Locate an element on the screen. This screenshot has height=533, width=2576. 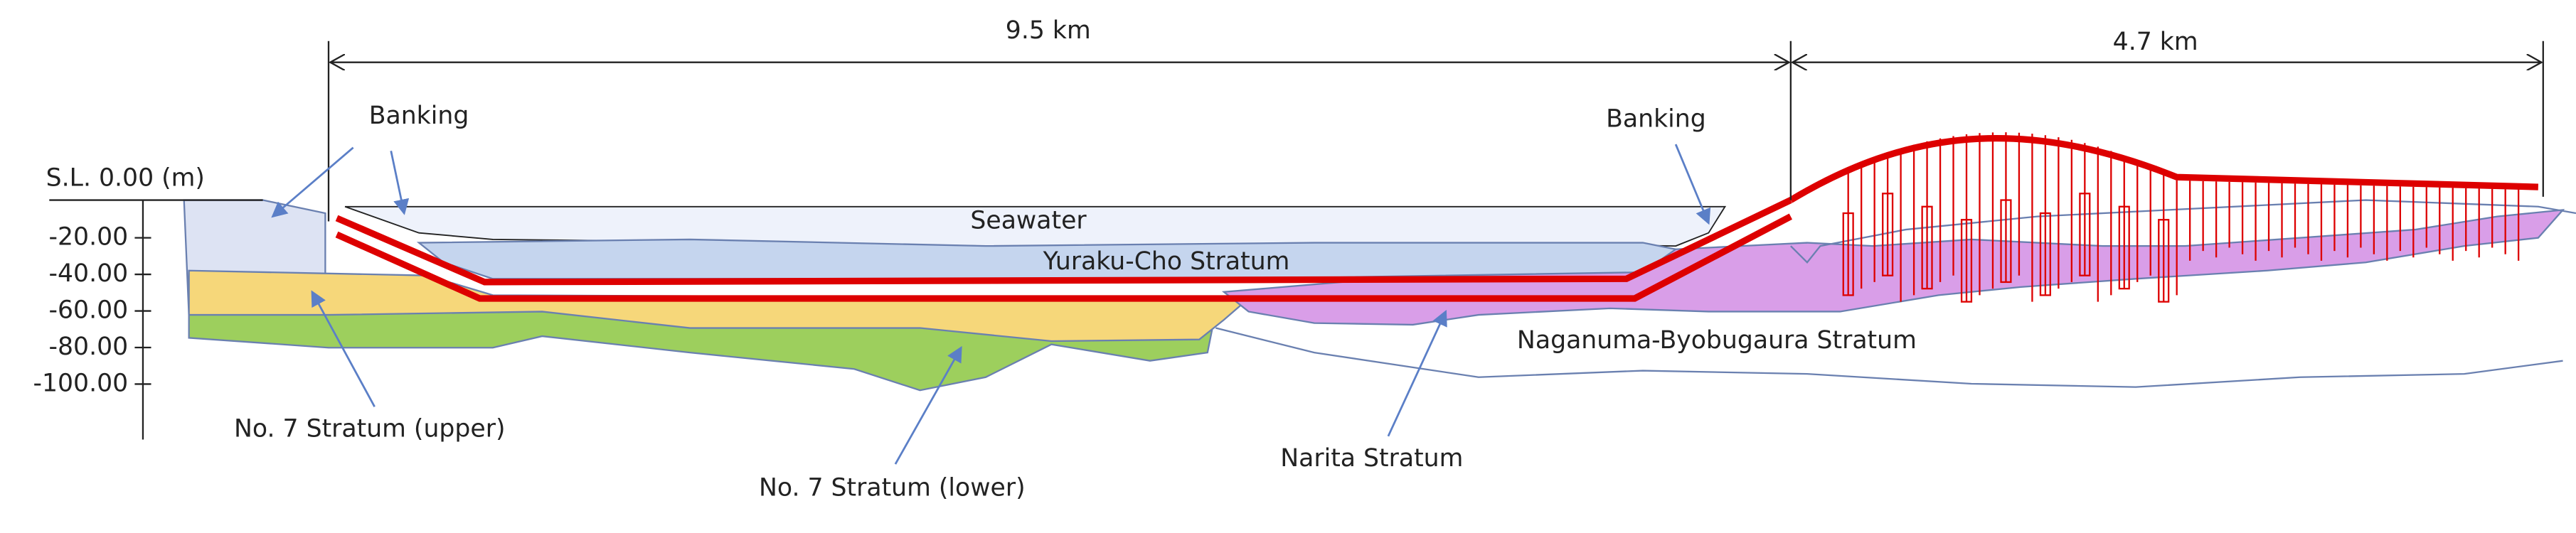
label: Narita Stratum is located at coordinates (1371, 458).